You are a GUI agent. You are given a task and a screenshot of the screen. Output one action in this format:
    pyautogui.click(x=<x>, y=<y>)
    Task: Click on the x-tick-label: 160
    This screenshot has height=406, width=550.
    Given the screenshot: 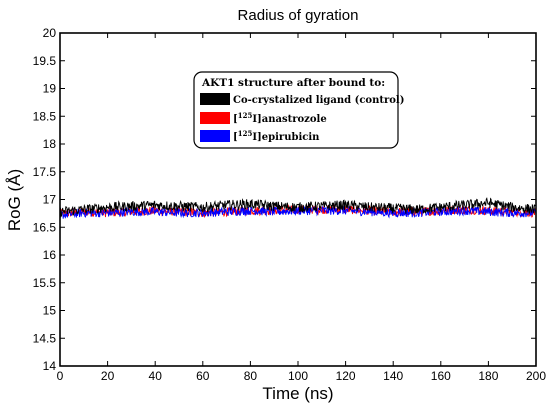 What is the action you would take?
    pyautogui.click(x=441, y=376)
    